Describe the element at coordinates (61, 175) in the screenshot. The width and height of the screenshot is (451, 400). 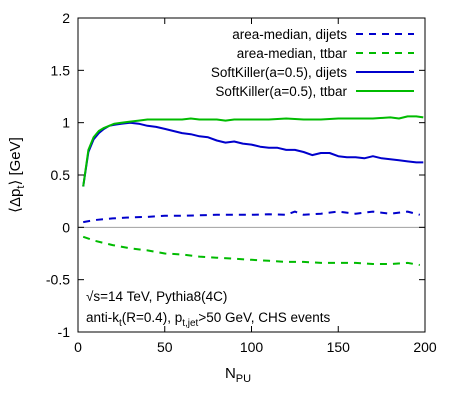
I see `y-tick-label: 0.5` at that location.